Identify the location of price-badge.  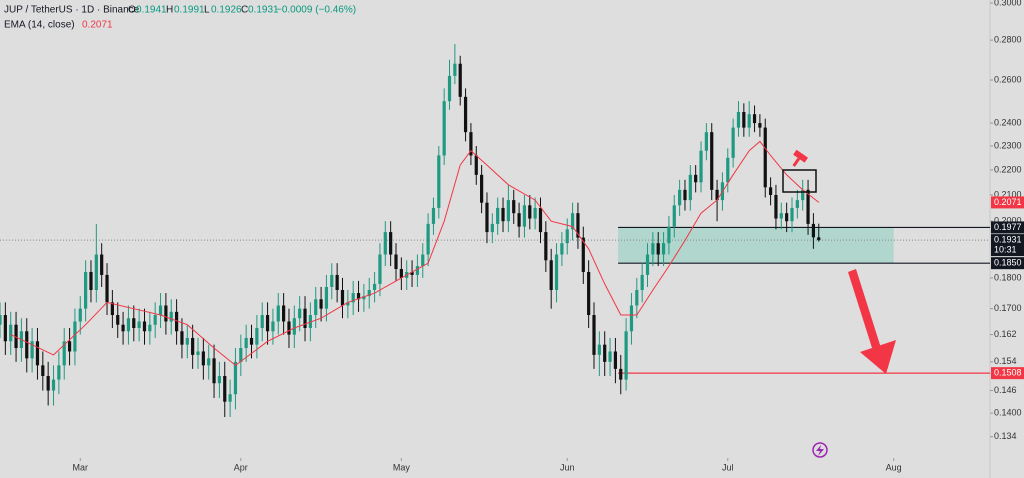
(1007, 373).